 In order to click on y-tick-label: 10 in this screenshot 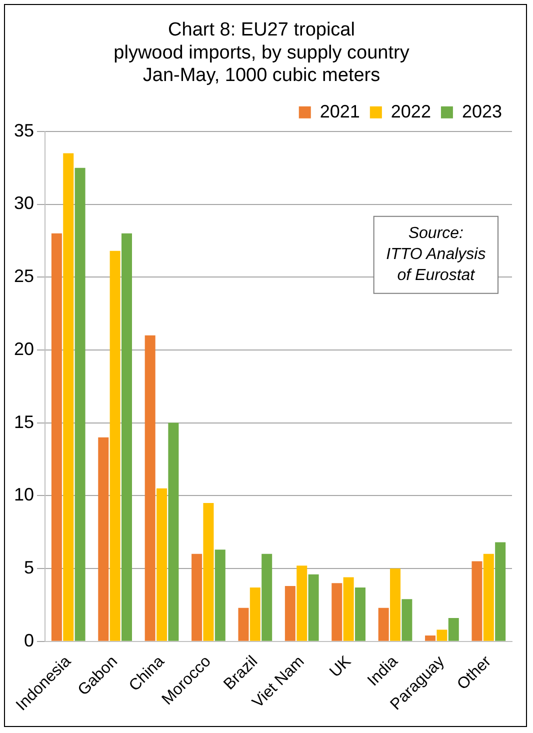, I will do `click(24, 494)`.